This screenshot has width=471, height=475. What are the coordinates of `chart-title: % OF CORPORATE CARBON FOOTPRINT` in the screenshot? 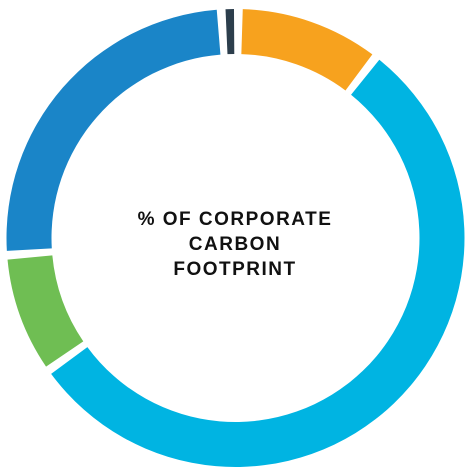 It's located at (235, 244).